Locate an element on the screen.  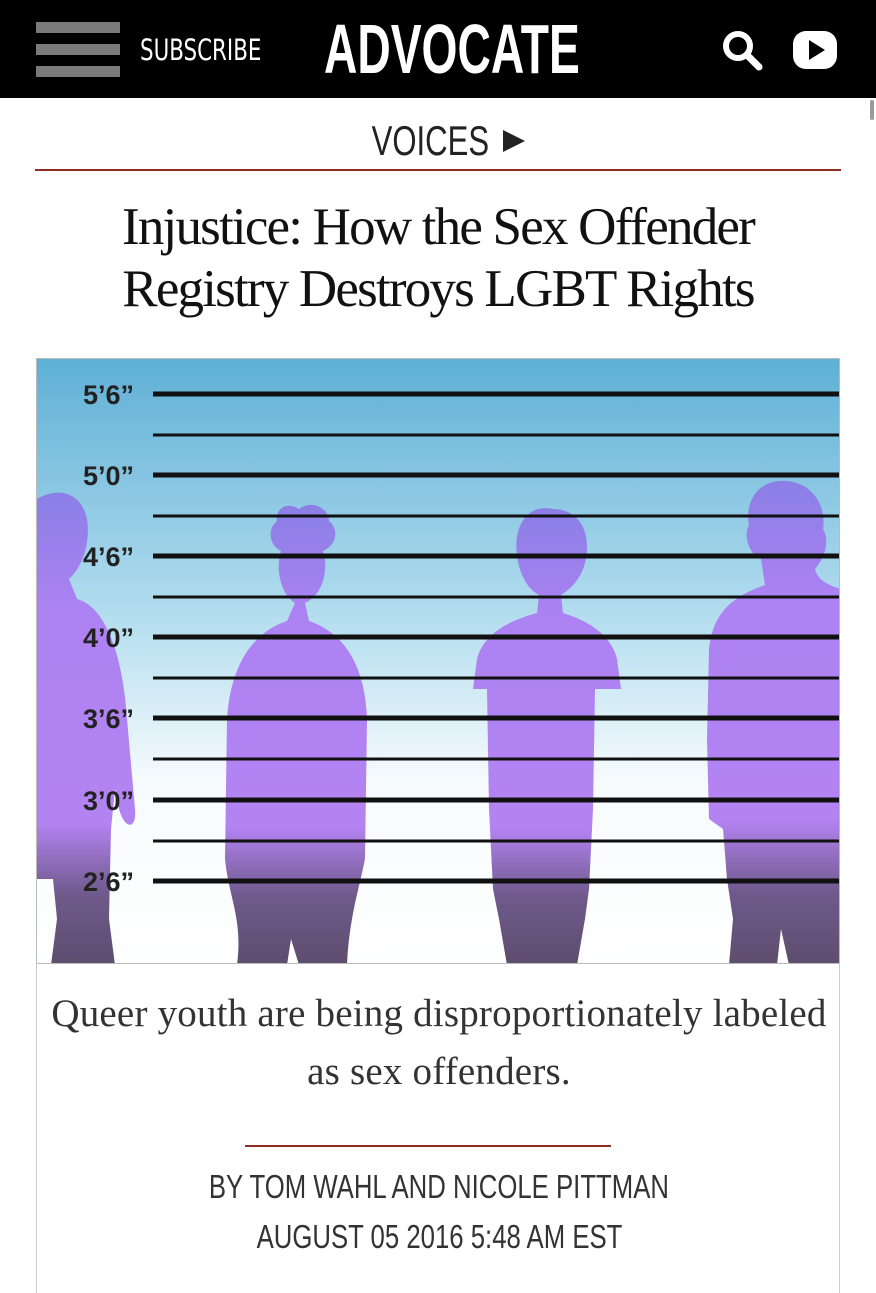
byline: BY TOM WAHL AND NICOLE PITTMAN is located at coordinates (439, 1187).